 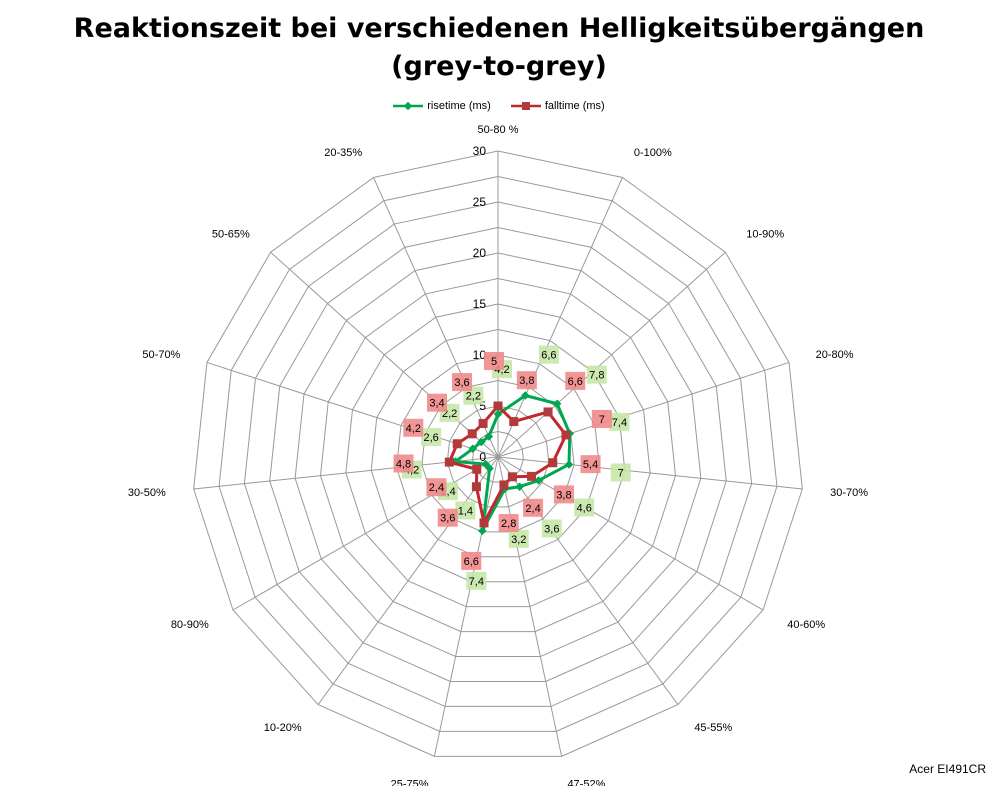 I want to click on rise-data-label: 4,6, so click(x=584, y=507).